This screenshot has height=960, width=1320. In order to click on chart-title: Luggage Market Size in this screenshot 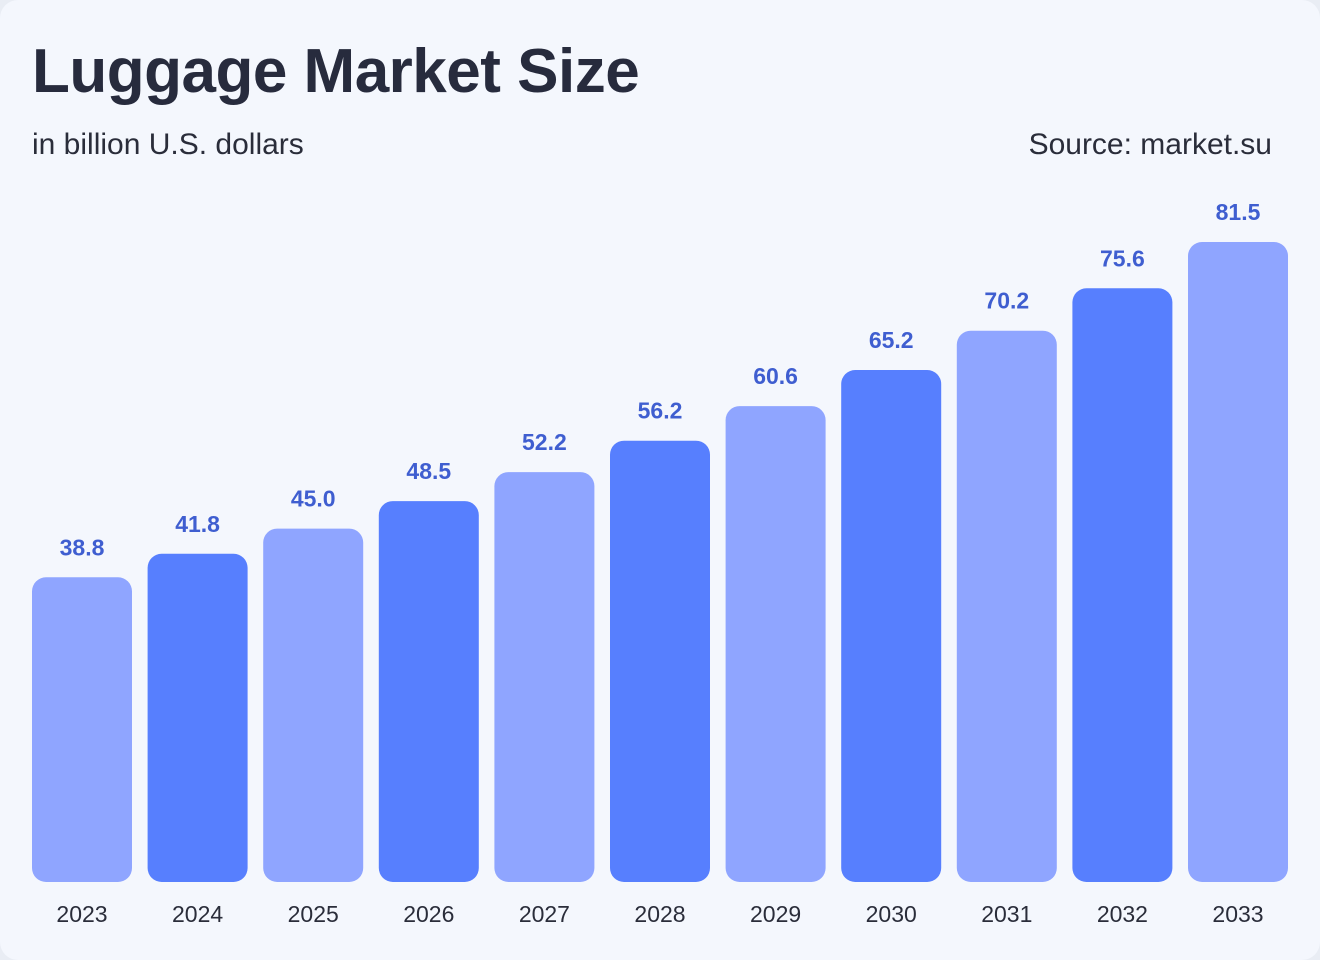, I will do `click(336, 71)`.